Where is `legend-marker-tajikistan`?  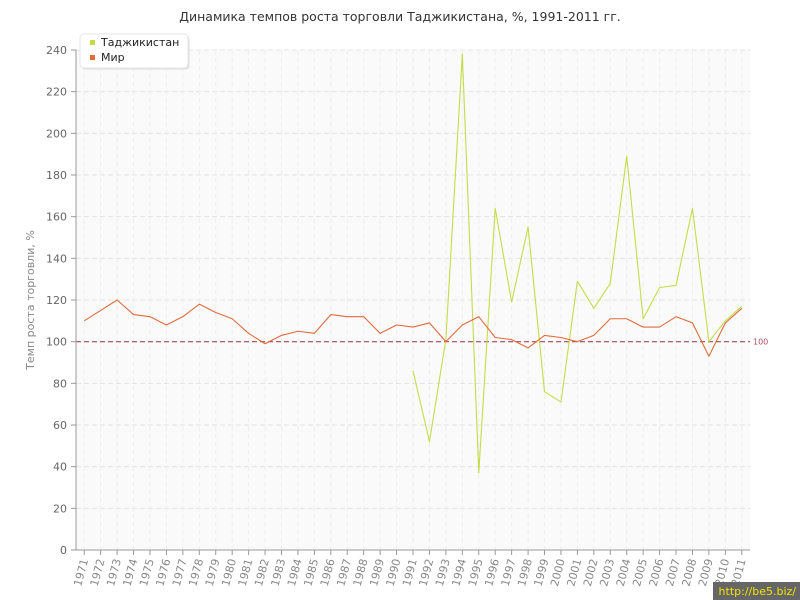 legend-marker-tajikistan is located at coordinates (92, 42).